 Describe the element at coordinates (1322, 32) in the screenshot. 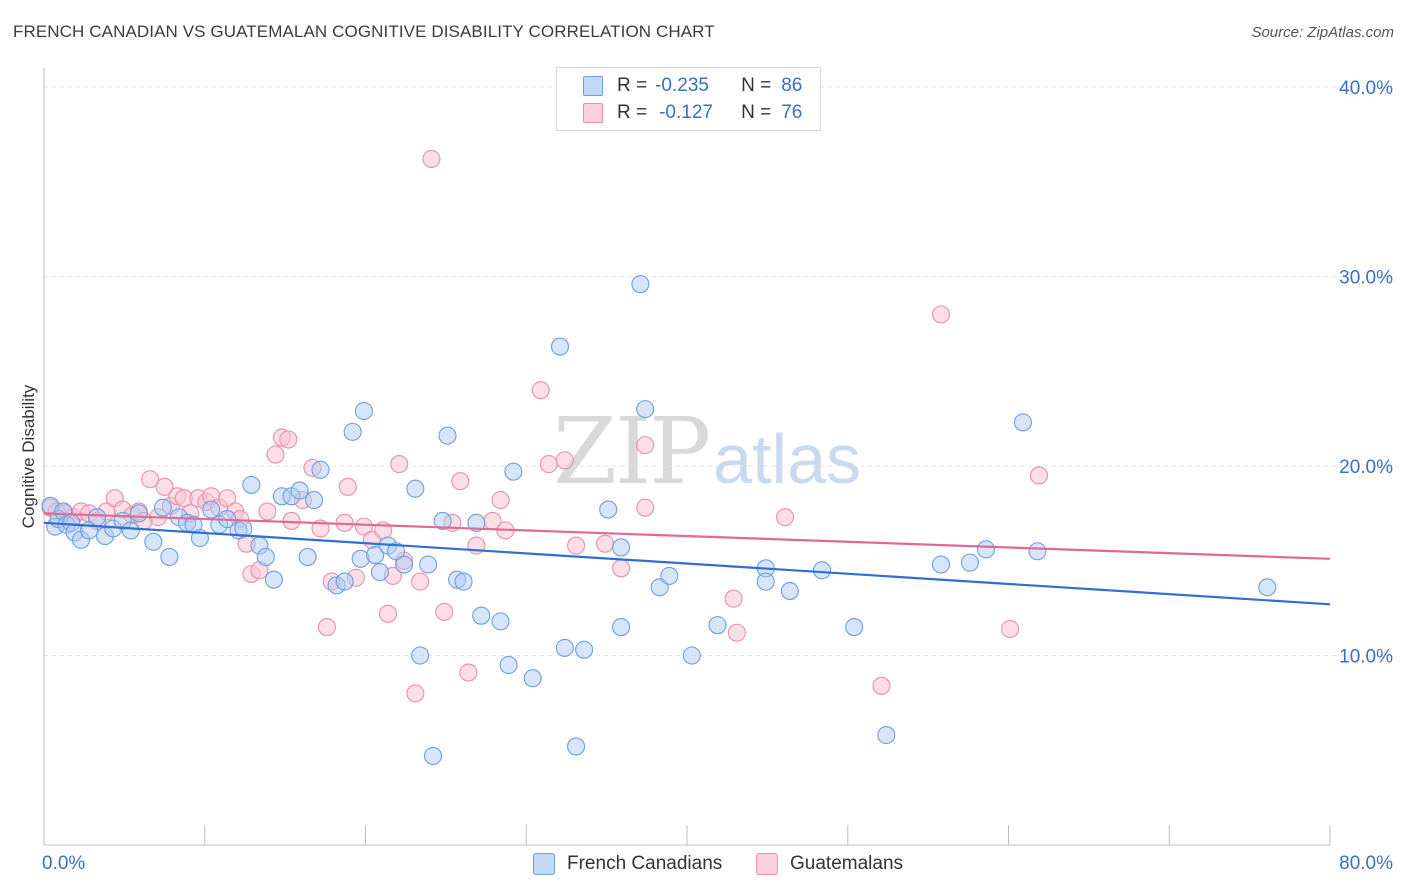

I see `source-label: Source: ZipAtlas.com` at that location.